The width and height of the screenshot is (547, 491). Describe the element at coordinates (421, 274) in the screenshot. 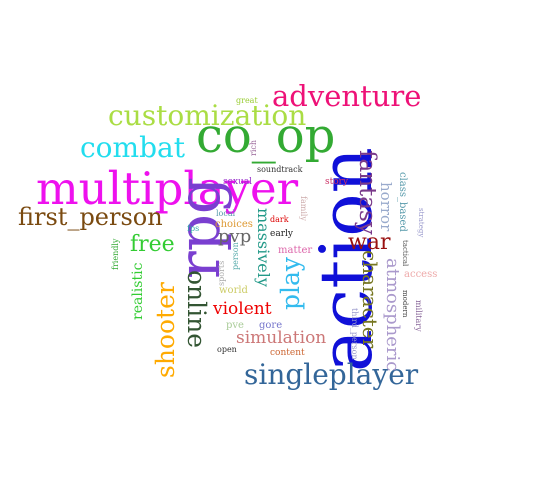

I see `word-access: access` at that location.